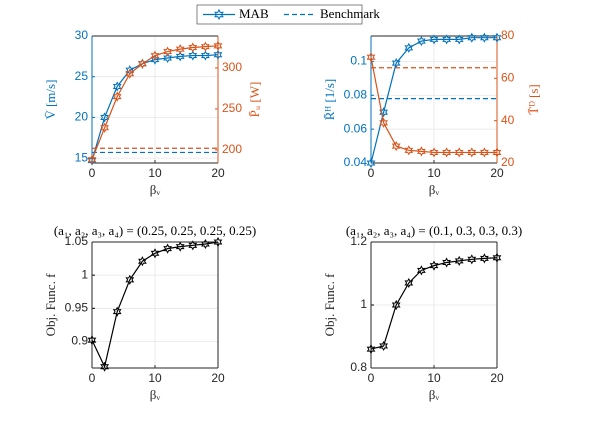 The width and height of the screenshot is (608, 429). What do you see at coordinates (356, 94) in the screenshot?
I see `y-tick-label: 0.08` at bounding box center [356, 94].